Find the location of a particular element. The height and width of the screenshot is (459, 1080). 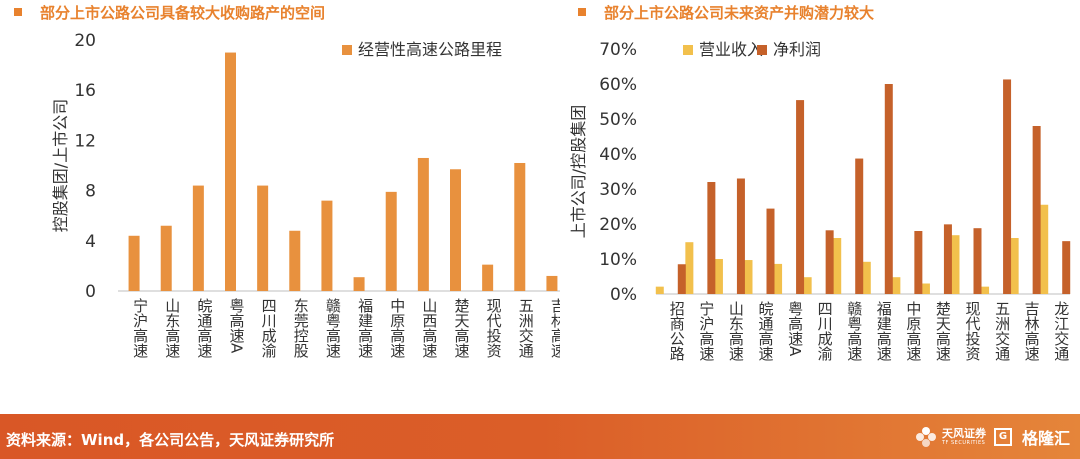

x-tick-label: 东莞控股 is located at coordinates (301, 328).